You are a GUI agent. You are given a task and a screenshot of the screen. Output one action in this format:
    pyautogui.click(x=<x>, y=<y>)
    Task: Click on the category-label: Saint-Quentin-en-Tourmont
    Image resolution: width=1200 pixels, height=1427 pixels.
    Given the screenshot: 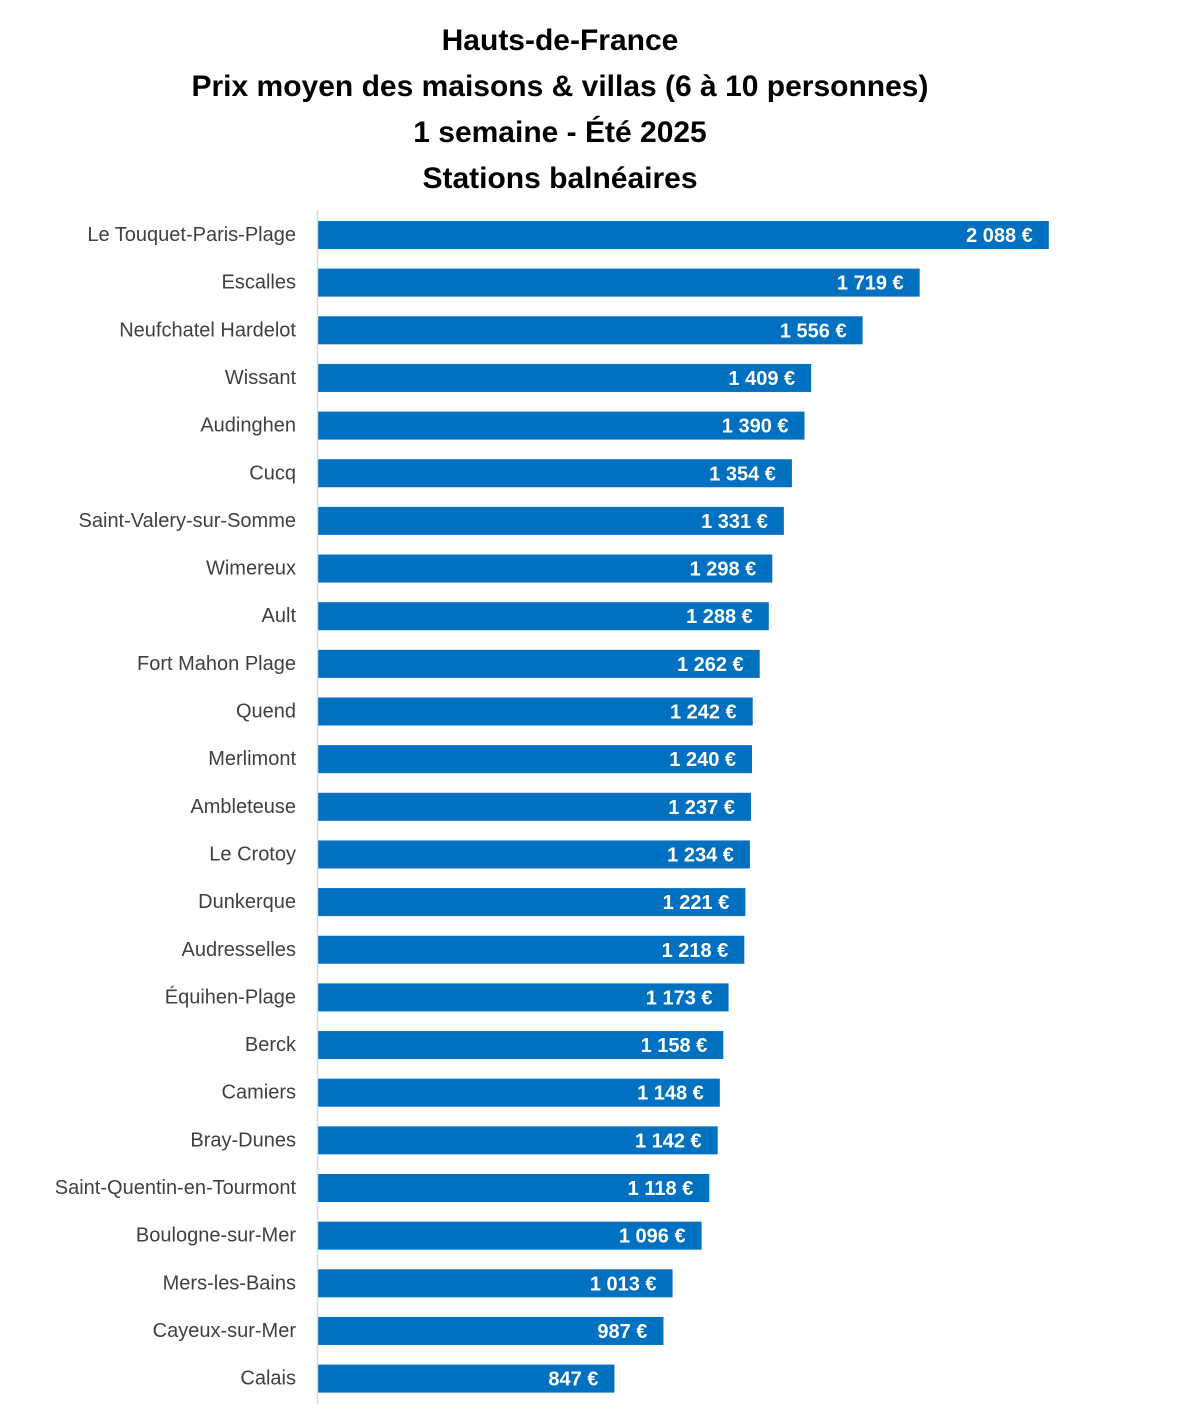 What is the action you would take?
    pyautogui.click(x=176, y=1188)
    